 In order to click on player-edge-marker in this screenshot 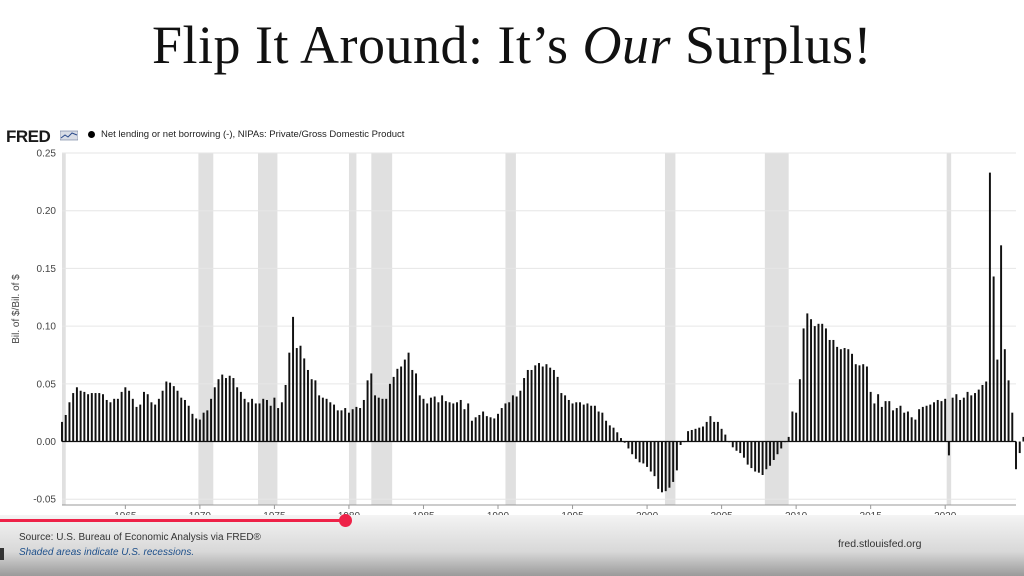, I will do `click(2, 554)`.